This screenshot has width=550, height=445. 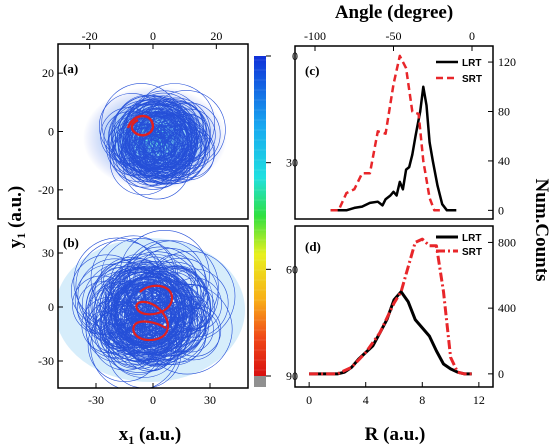 I want to click on panel-b-red-trajectory, so click(x=153, y=313).